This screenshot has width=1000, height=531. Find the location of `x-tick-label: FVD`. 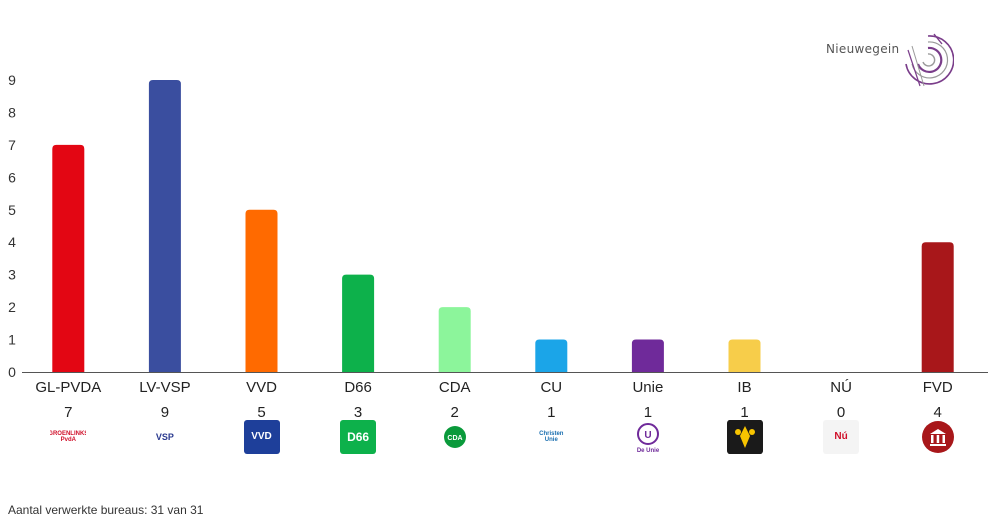

x-tick-label: FVD is located at coordinates (938, 387).